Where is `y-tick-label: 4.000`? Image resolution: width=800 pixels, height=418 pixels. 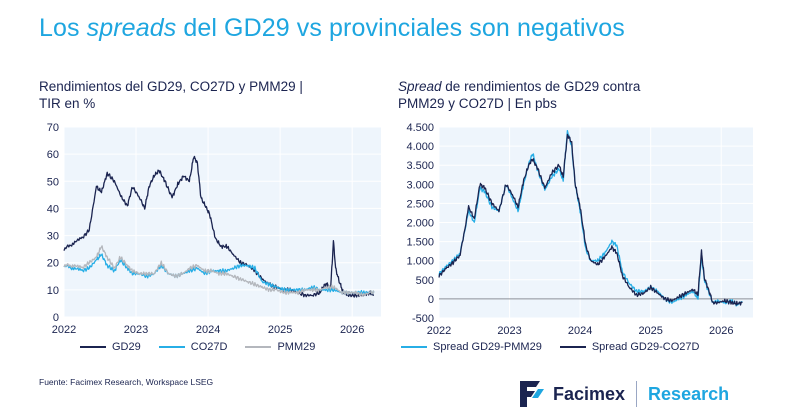
y-tick-label: 4.000 is located at coordinates (420, 147).